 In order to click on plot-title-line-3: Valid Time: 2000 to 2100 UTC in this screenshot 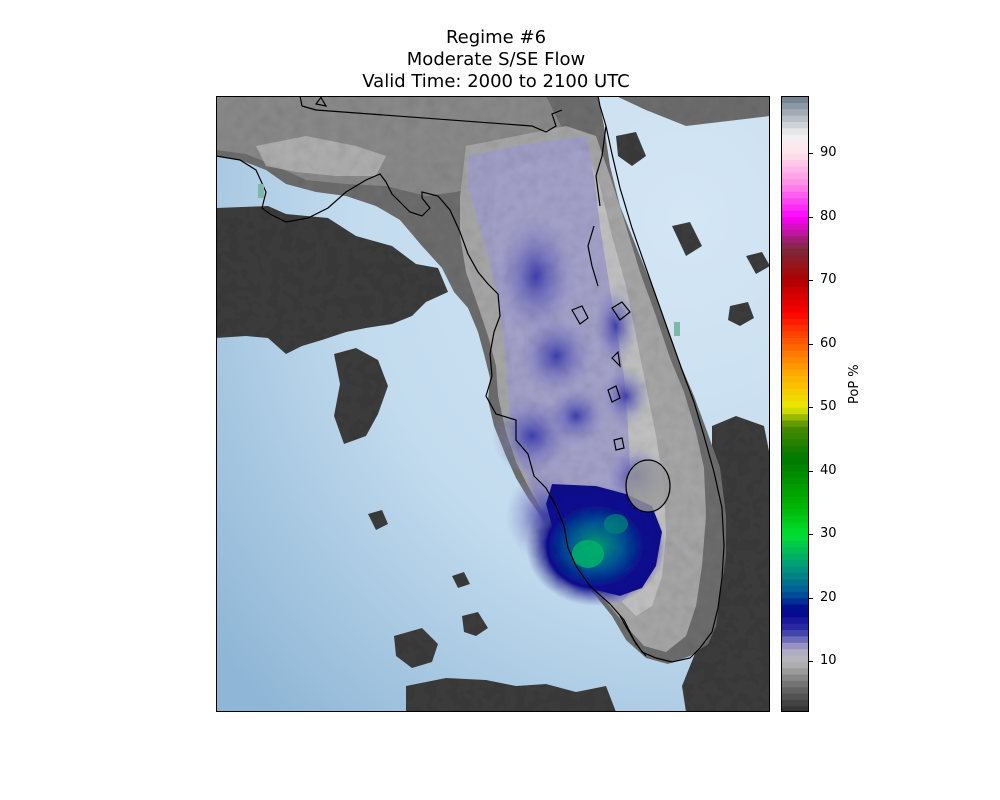, I will do `click(496, 81)`.